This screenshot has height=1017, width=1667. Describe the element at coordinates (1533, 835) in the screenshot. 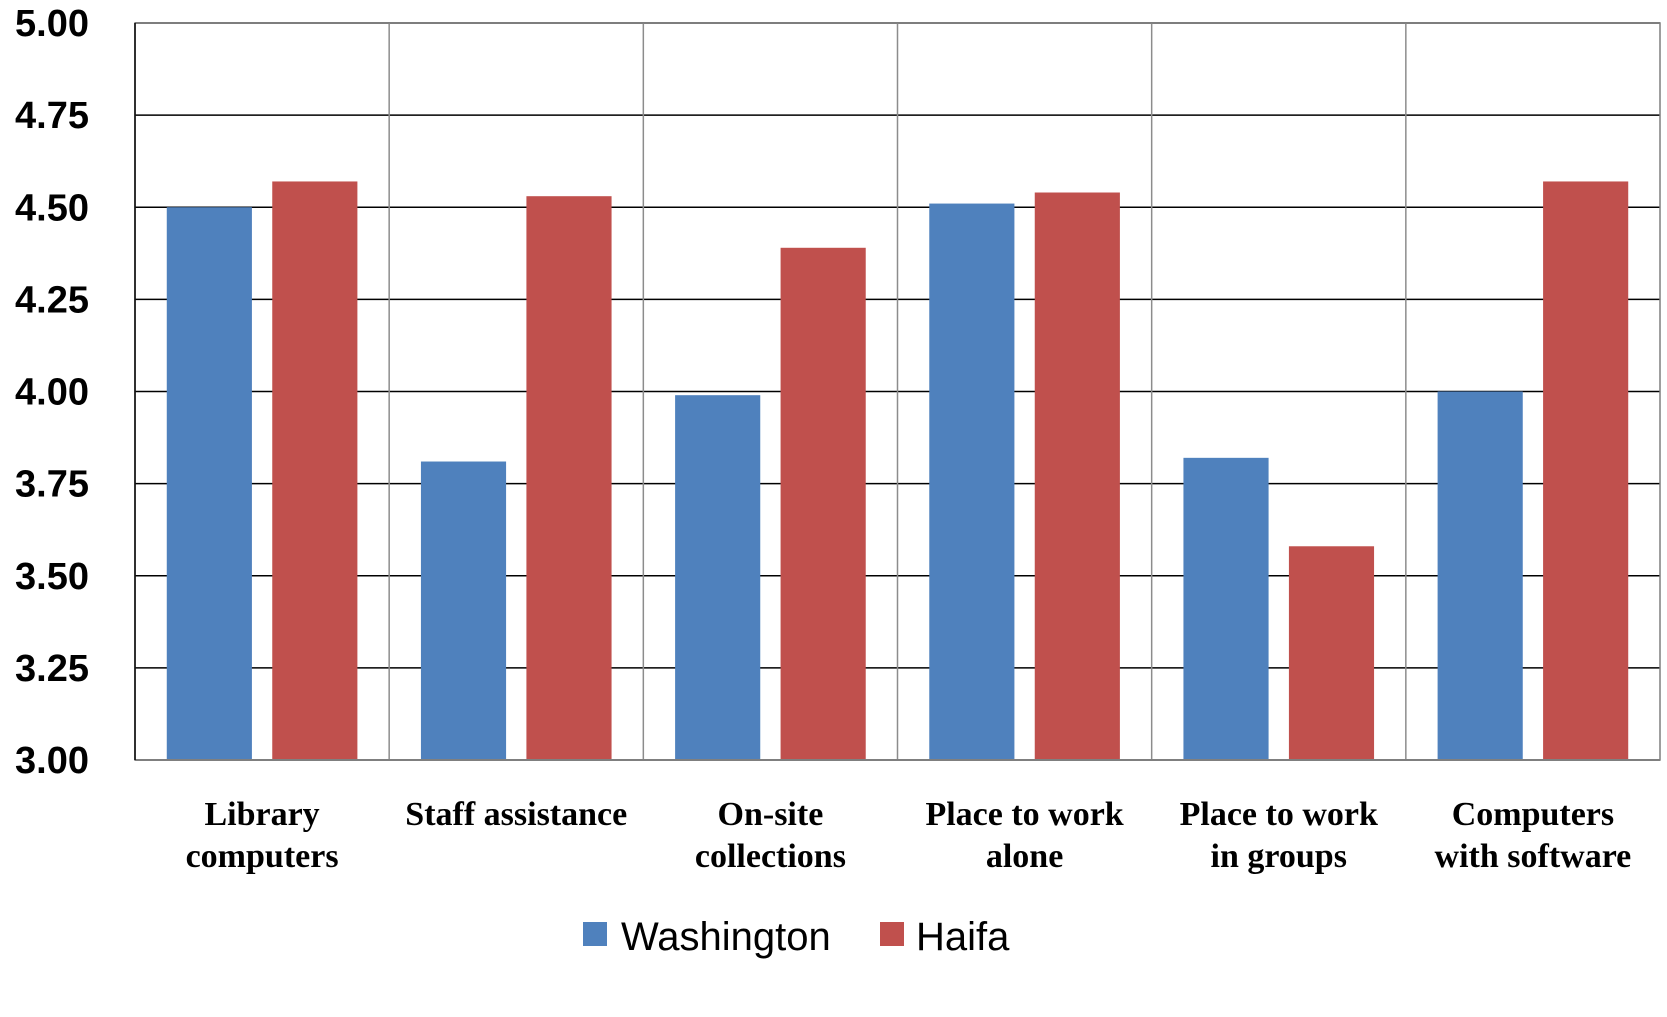

I see `x-tick-label: Computers with software` at that location.